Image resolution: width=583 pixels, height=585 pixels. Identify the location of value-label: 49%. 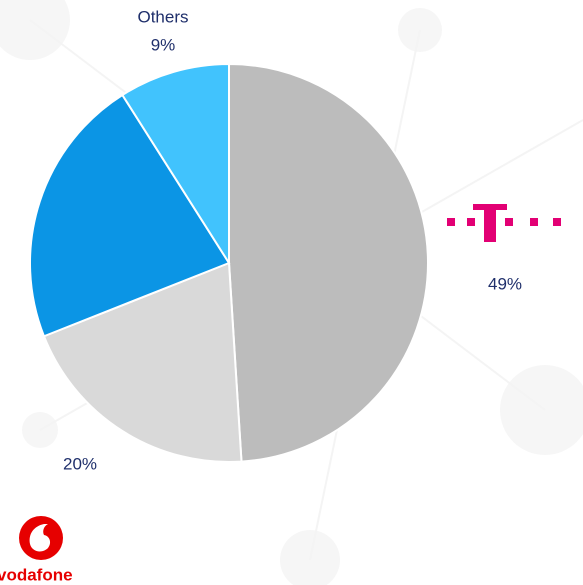
(505, 283).